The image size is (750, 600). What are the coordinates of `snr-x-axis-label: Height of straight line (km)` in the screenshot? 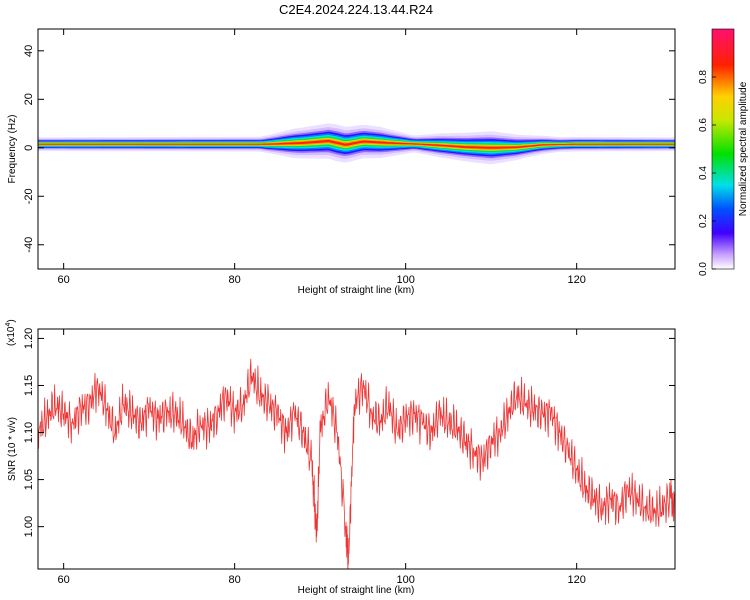 It's located at (356, 590).